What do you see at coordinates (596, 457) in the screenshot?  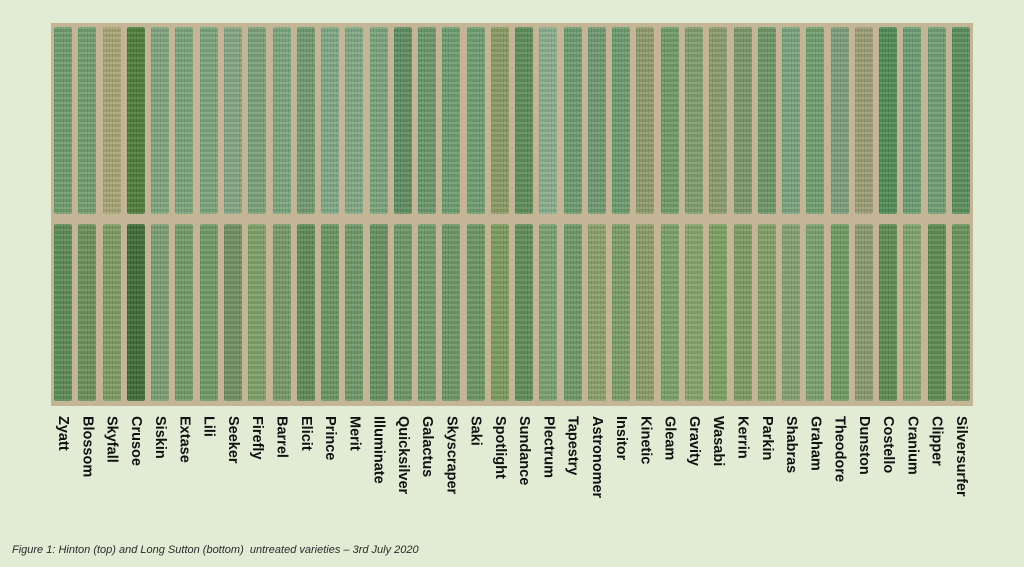 I see `variety-label: Astronomer` at bounding box center [596, 457].